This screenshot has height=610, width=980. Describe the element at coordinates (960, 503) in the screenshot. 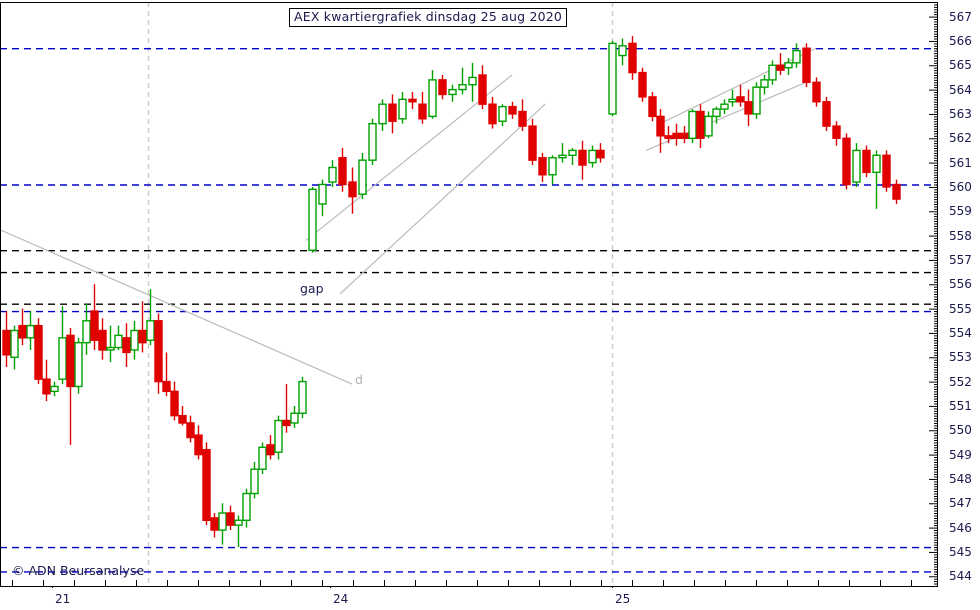

I see `y-axis-tick-label: 547` at that location.